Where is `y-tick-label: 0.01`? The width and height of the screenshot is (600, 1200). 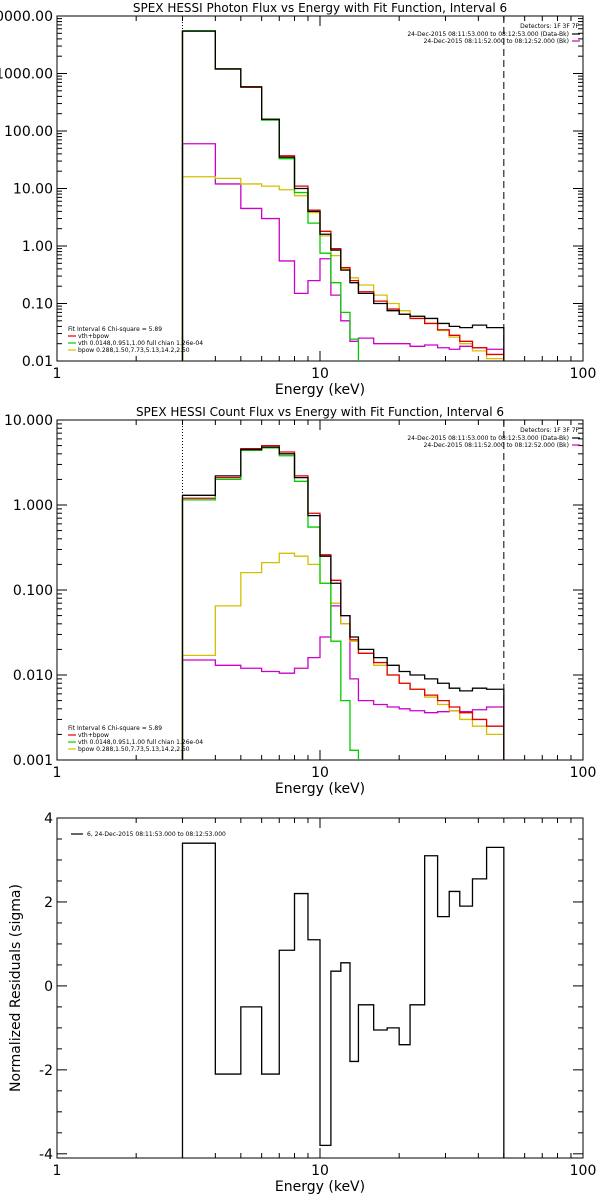 y-tick-label: 0.01 is located at coordinates (37, 362).